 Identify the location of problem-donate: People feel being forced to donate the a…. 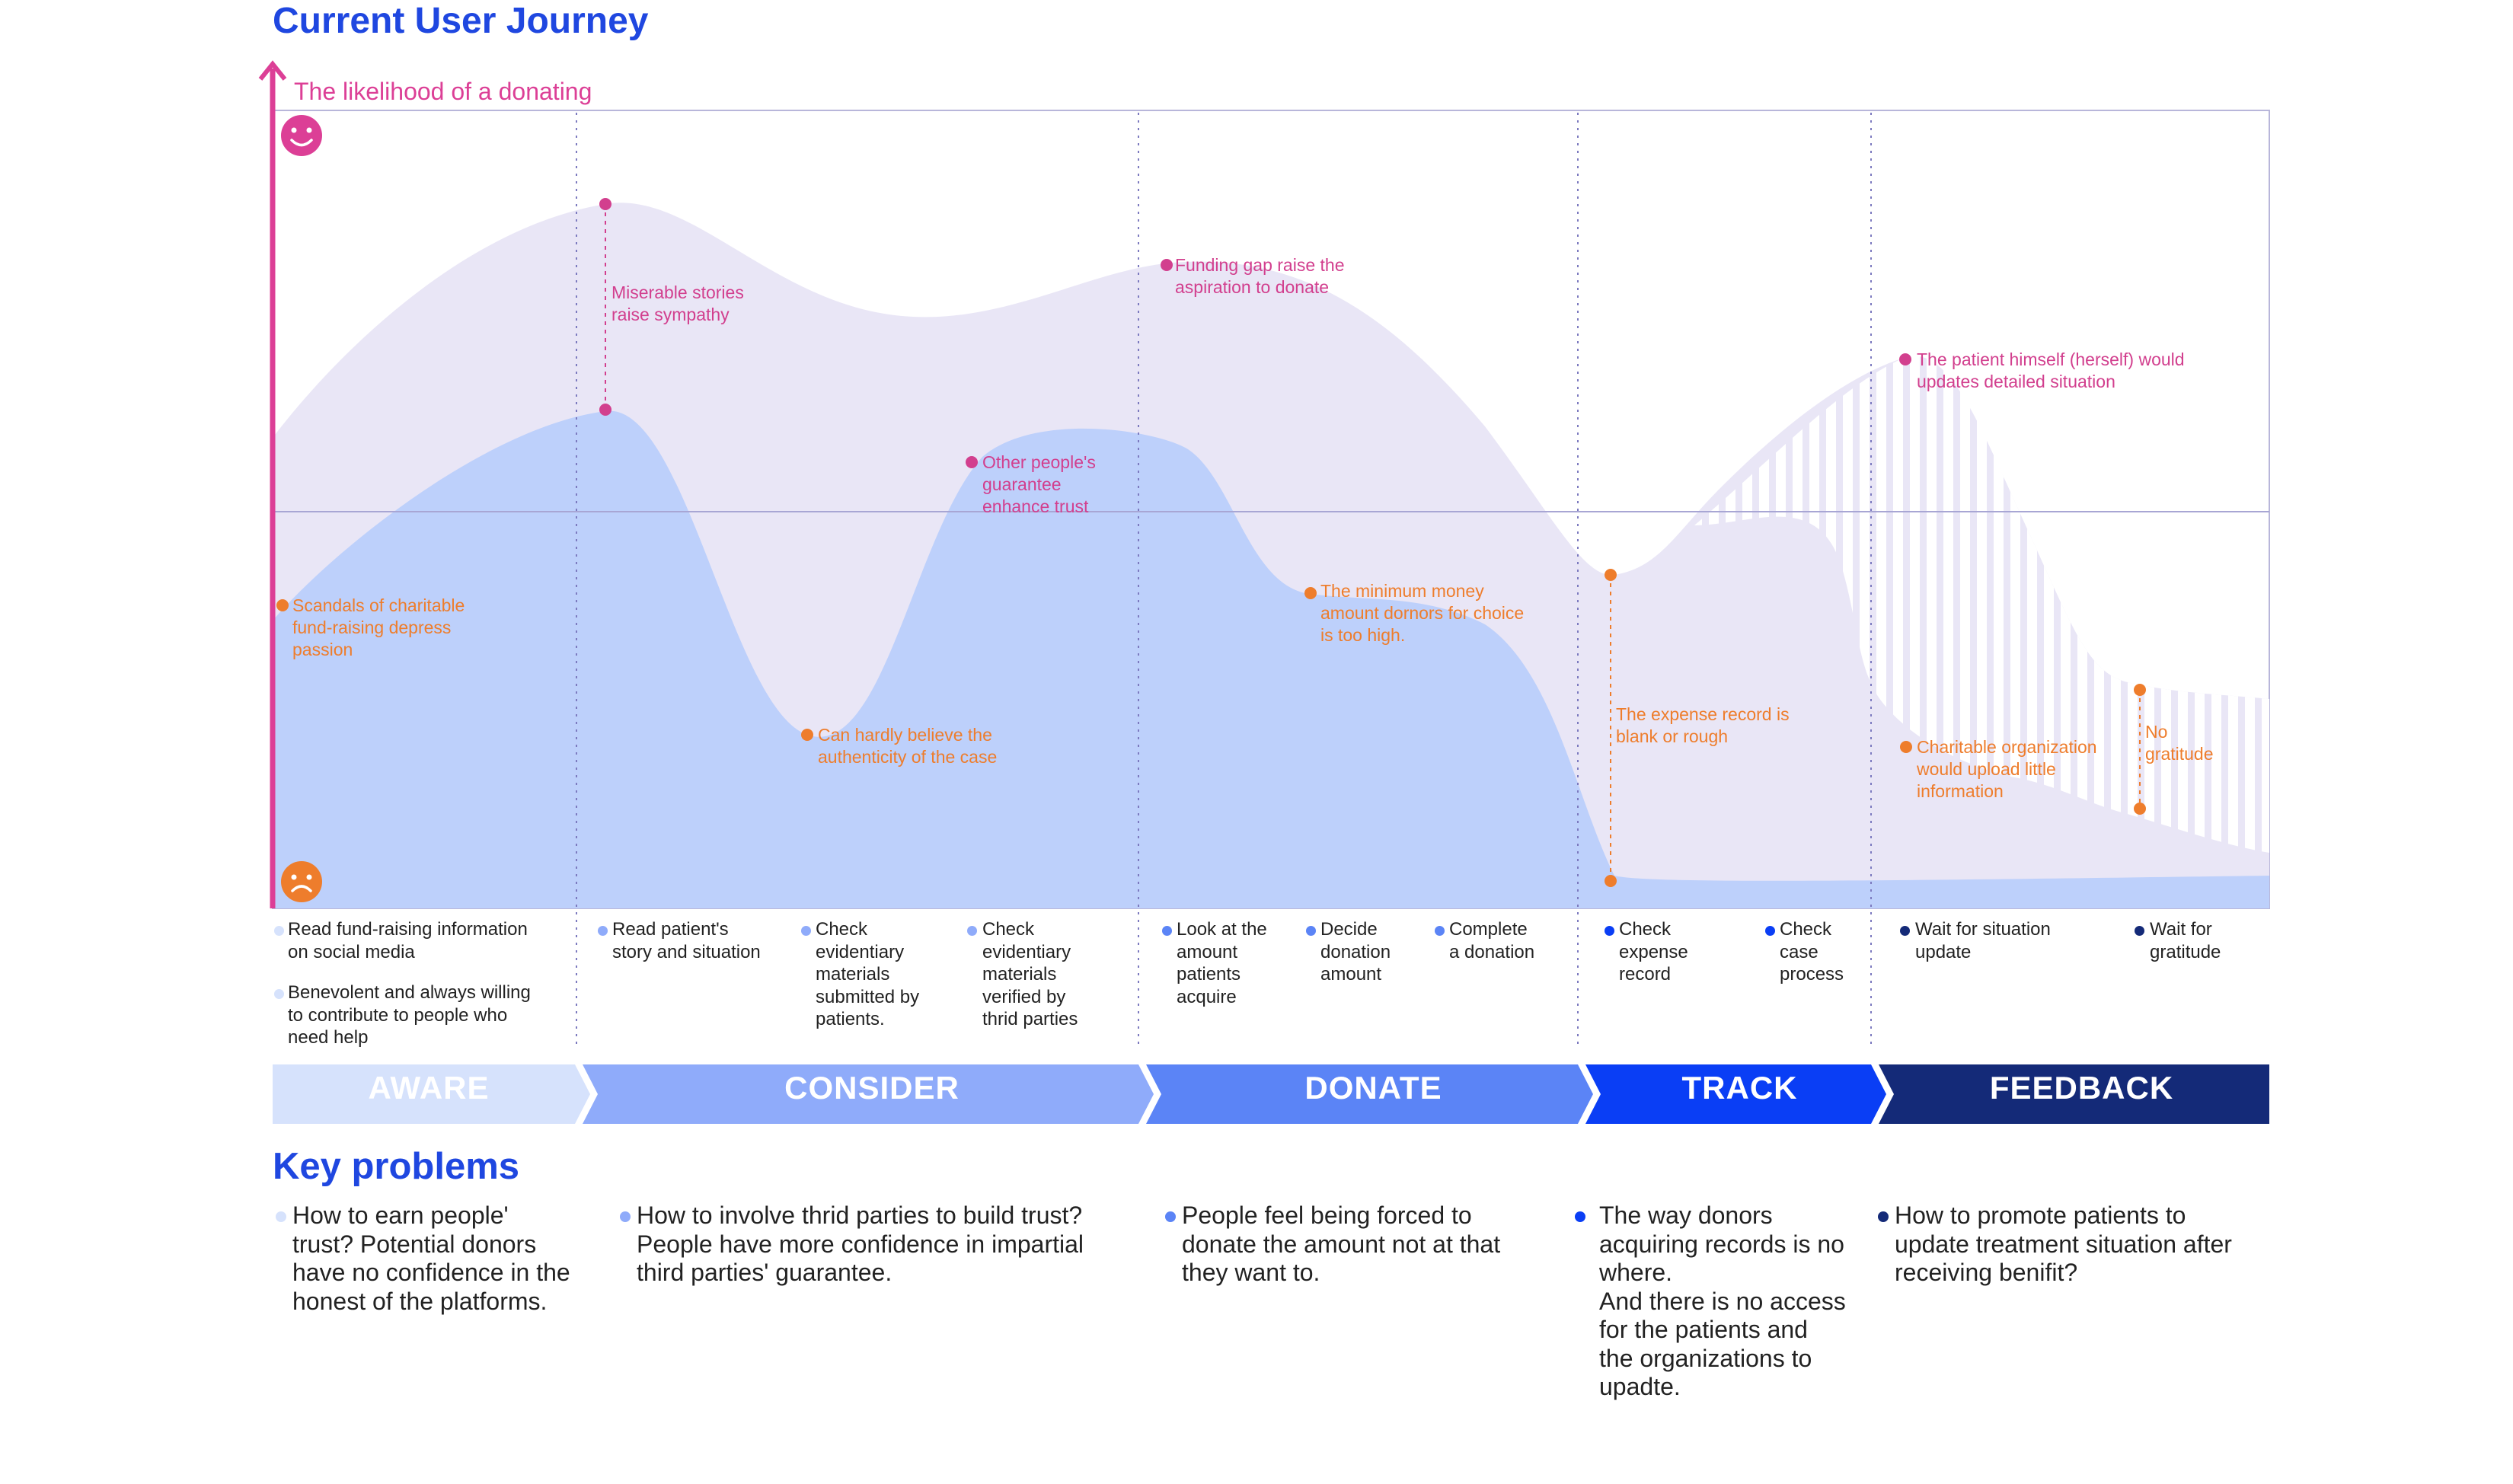
(1341, 1244).